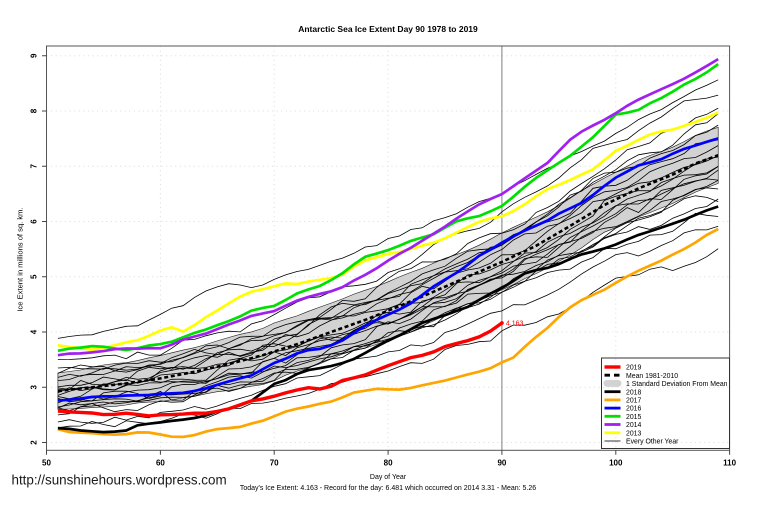 This screenshot has width=760, height=511. I want to click on svg-text: 4, so click(34, 331).